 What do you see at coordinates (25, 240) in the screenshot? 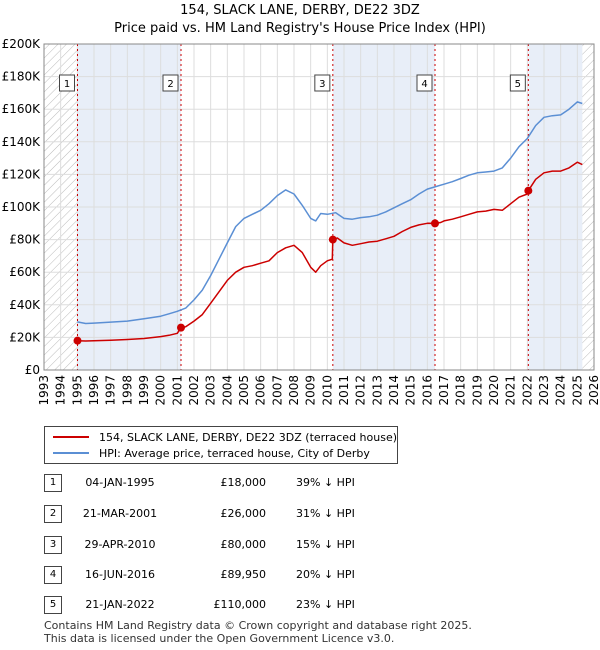
I see `y-tick-label: £80K` at bounding box center [25, 240].